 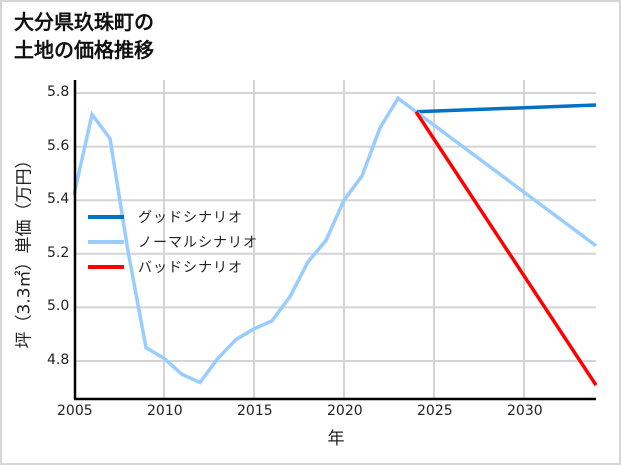 I want to click on x-tick-label: 2020, so click(x=345, y=411).